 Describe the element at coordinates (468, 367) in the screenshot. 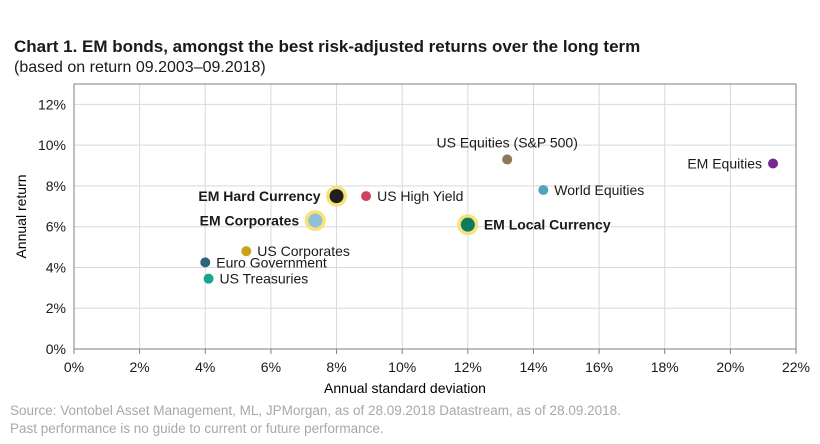

I see `x-tick-label: 12%` at that location.